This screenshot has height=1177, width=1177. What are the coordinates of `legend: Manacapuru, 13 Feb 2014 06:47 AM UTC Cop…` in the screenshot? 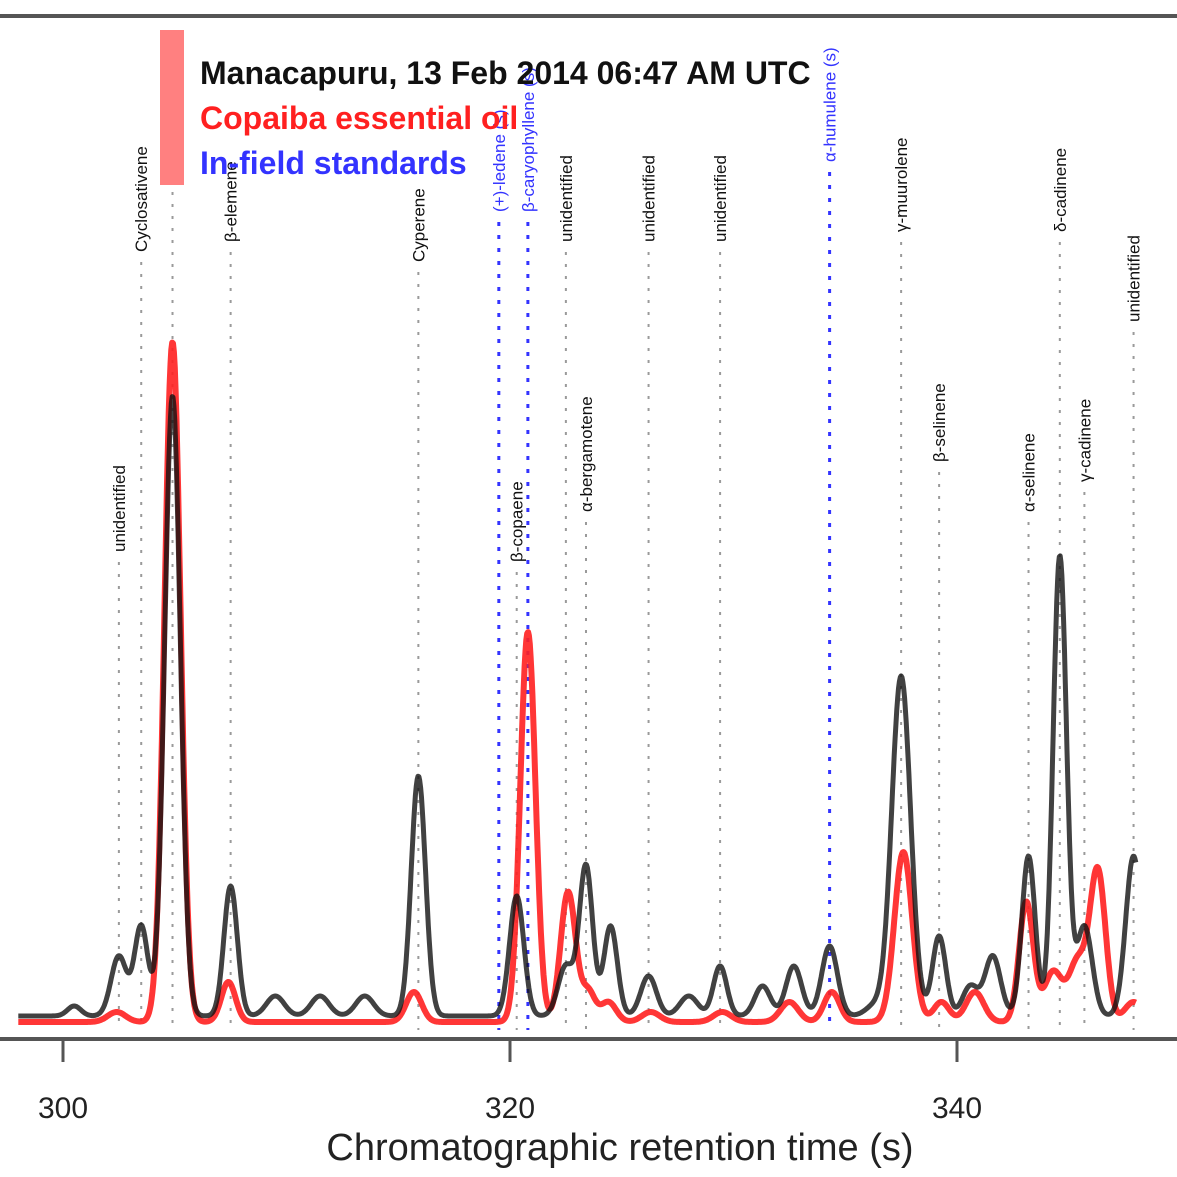 It's located at (485, 107).